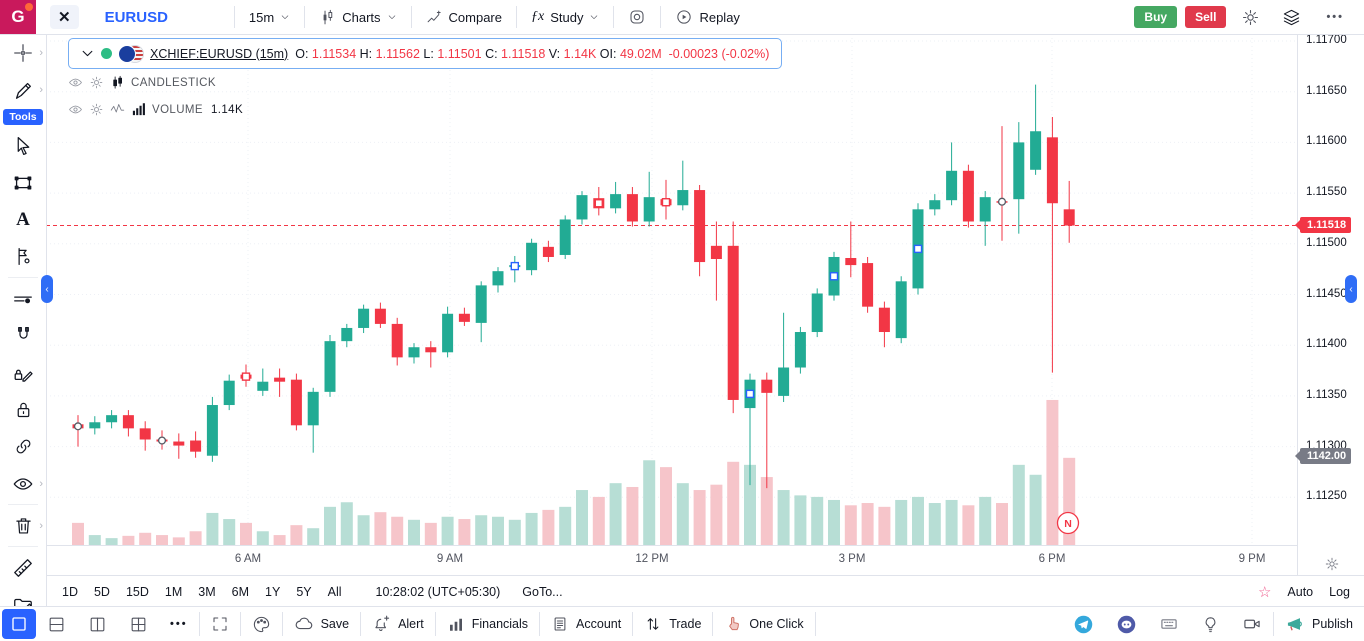  What do you see at coordinates (1264, 592) in the screenshot?
I see `favorite-star-icon: ☆` at bounding box center [1264, 592].